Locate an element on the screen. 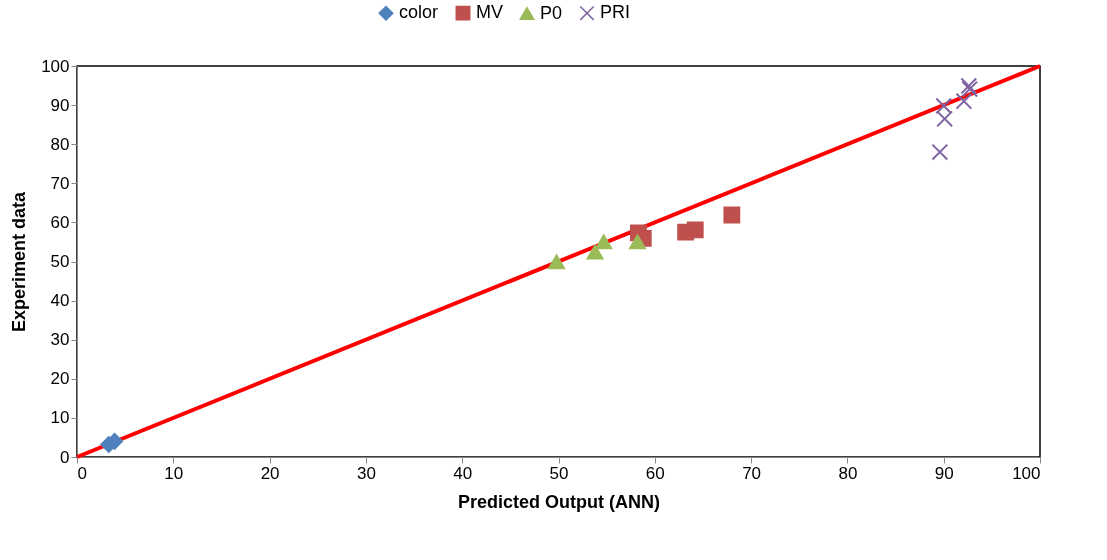 This screenshot has height=560, width=1107. x-tick-label: 80 is located at coordinates (848, 473).